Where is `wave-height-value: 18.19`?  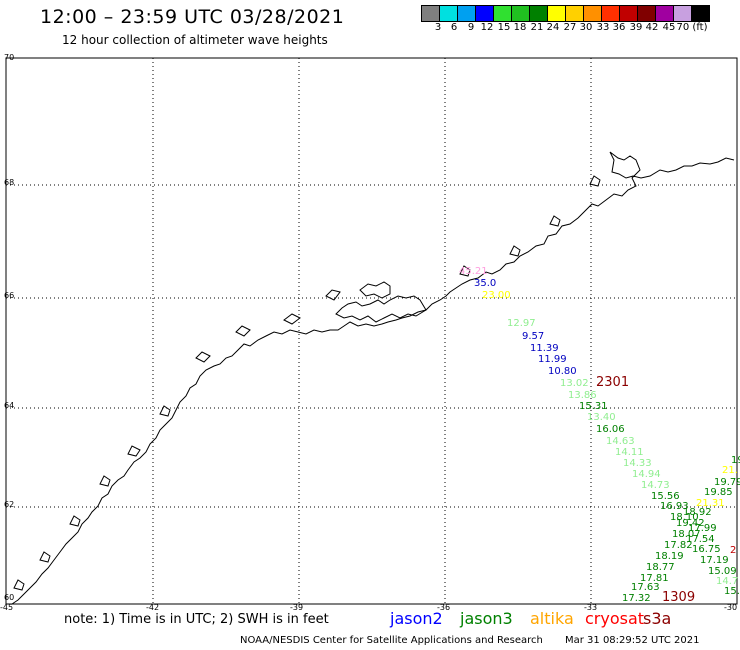 wave-height-value: 18.19 is located at coordinates (669, 556).